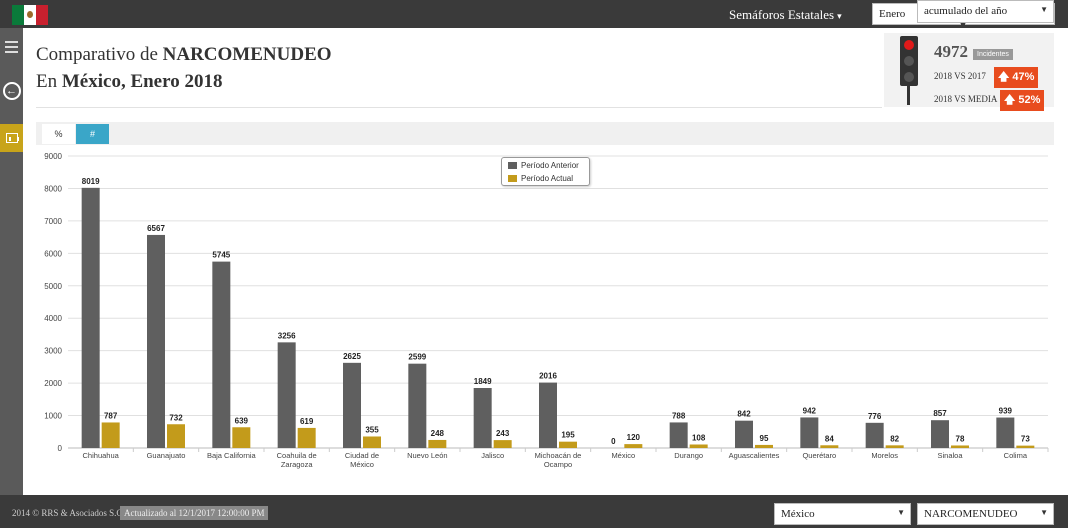 This screenshot has width=1068, height=528. What do you see at coordinates (53, 188) in the screenshot?
I see `y-tick-label: 8000` at bounding box center [53, 188].